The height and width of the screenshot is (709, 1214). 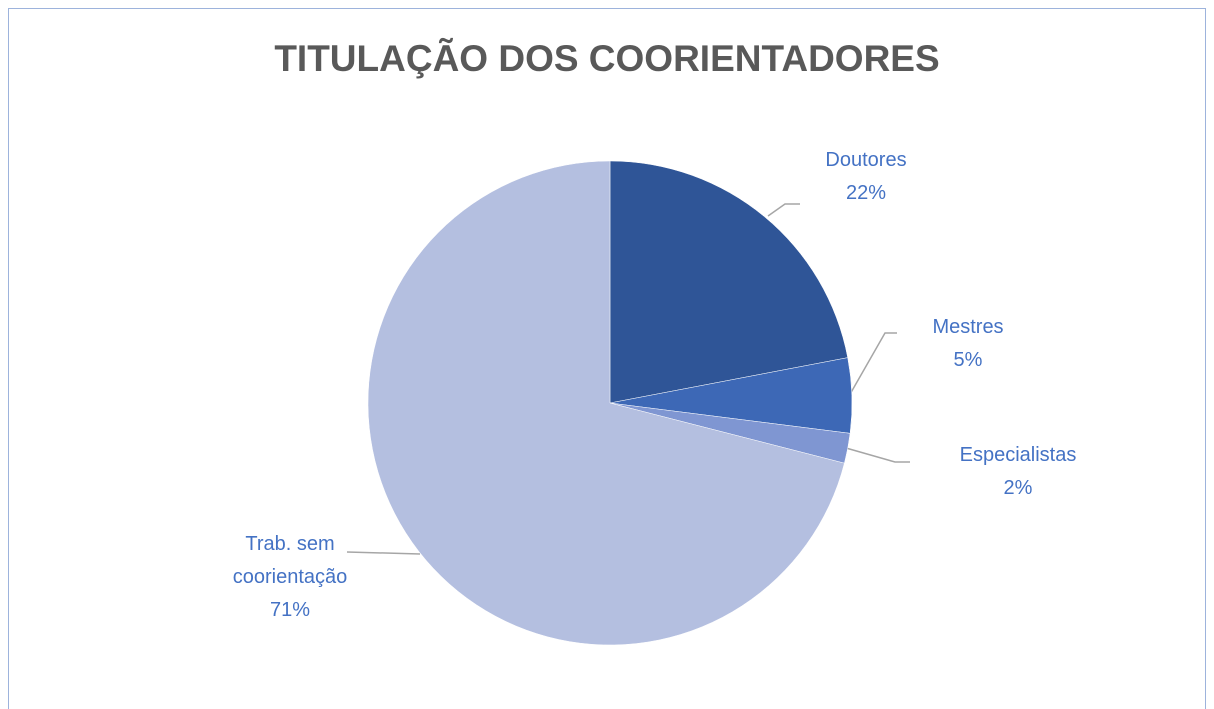 What do you see at coordinates (866, 193) in the screenshot?
I see `value-label: 22%` at bounding box center [866, 193].